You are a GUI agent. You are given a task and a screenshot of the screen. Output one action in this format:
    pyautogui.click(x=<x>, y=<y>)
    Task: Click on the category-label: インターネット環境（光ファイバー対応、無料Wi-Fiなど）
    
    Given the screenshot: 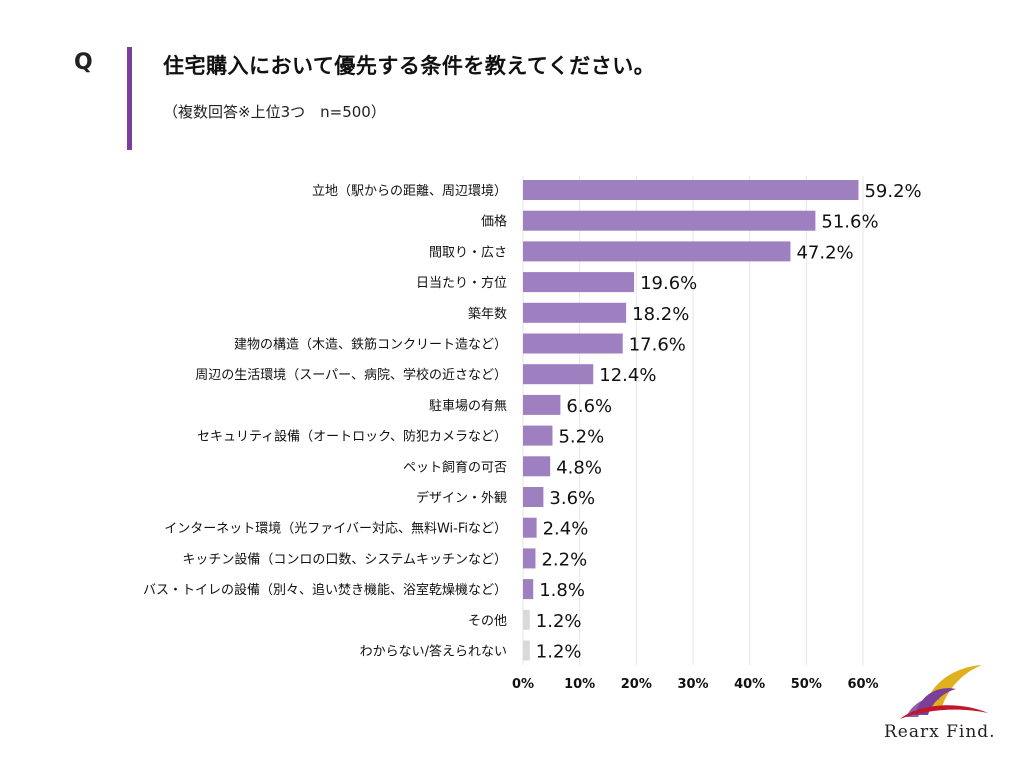 What is the action you would take?
    pyautogui.click(x=335, y=529)
    